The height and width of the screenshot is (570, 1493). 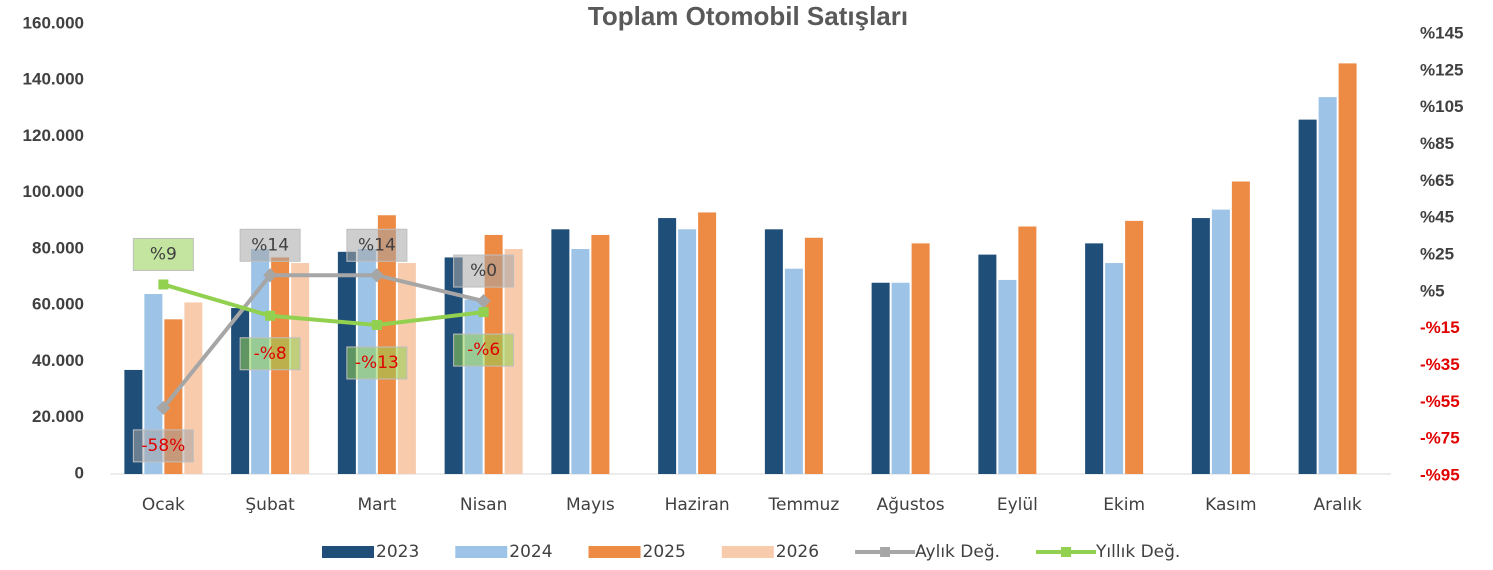 What do you see at coordinates (1337, 505) in the screenshot?
I see `x-tick-label: Aralık` at bounding box center [1337, 505].